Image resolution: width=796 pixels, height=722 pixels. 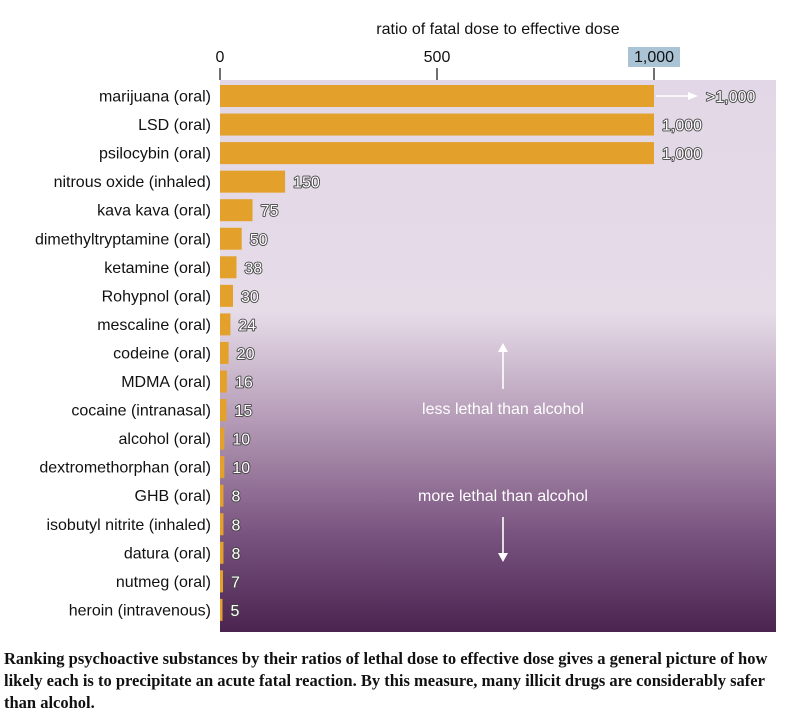 I want to click on value-label: 24, so click(x=247, y=325).